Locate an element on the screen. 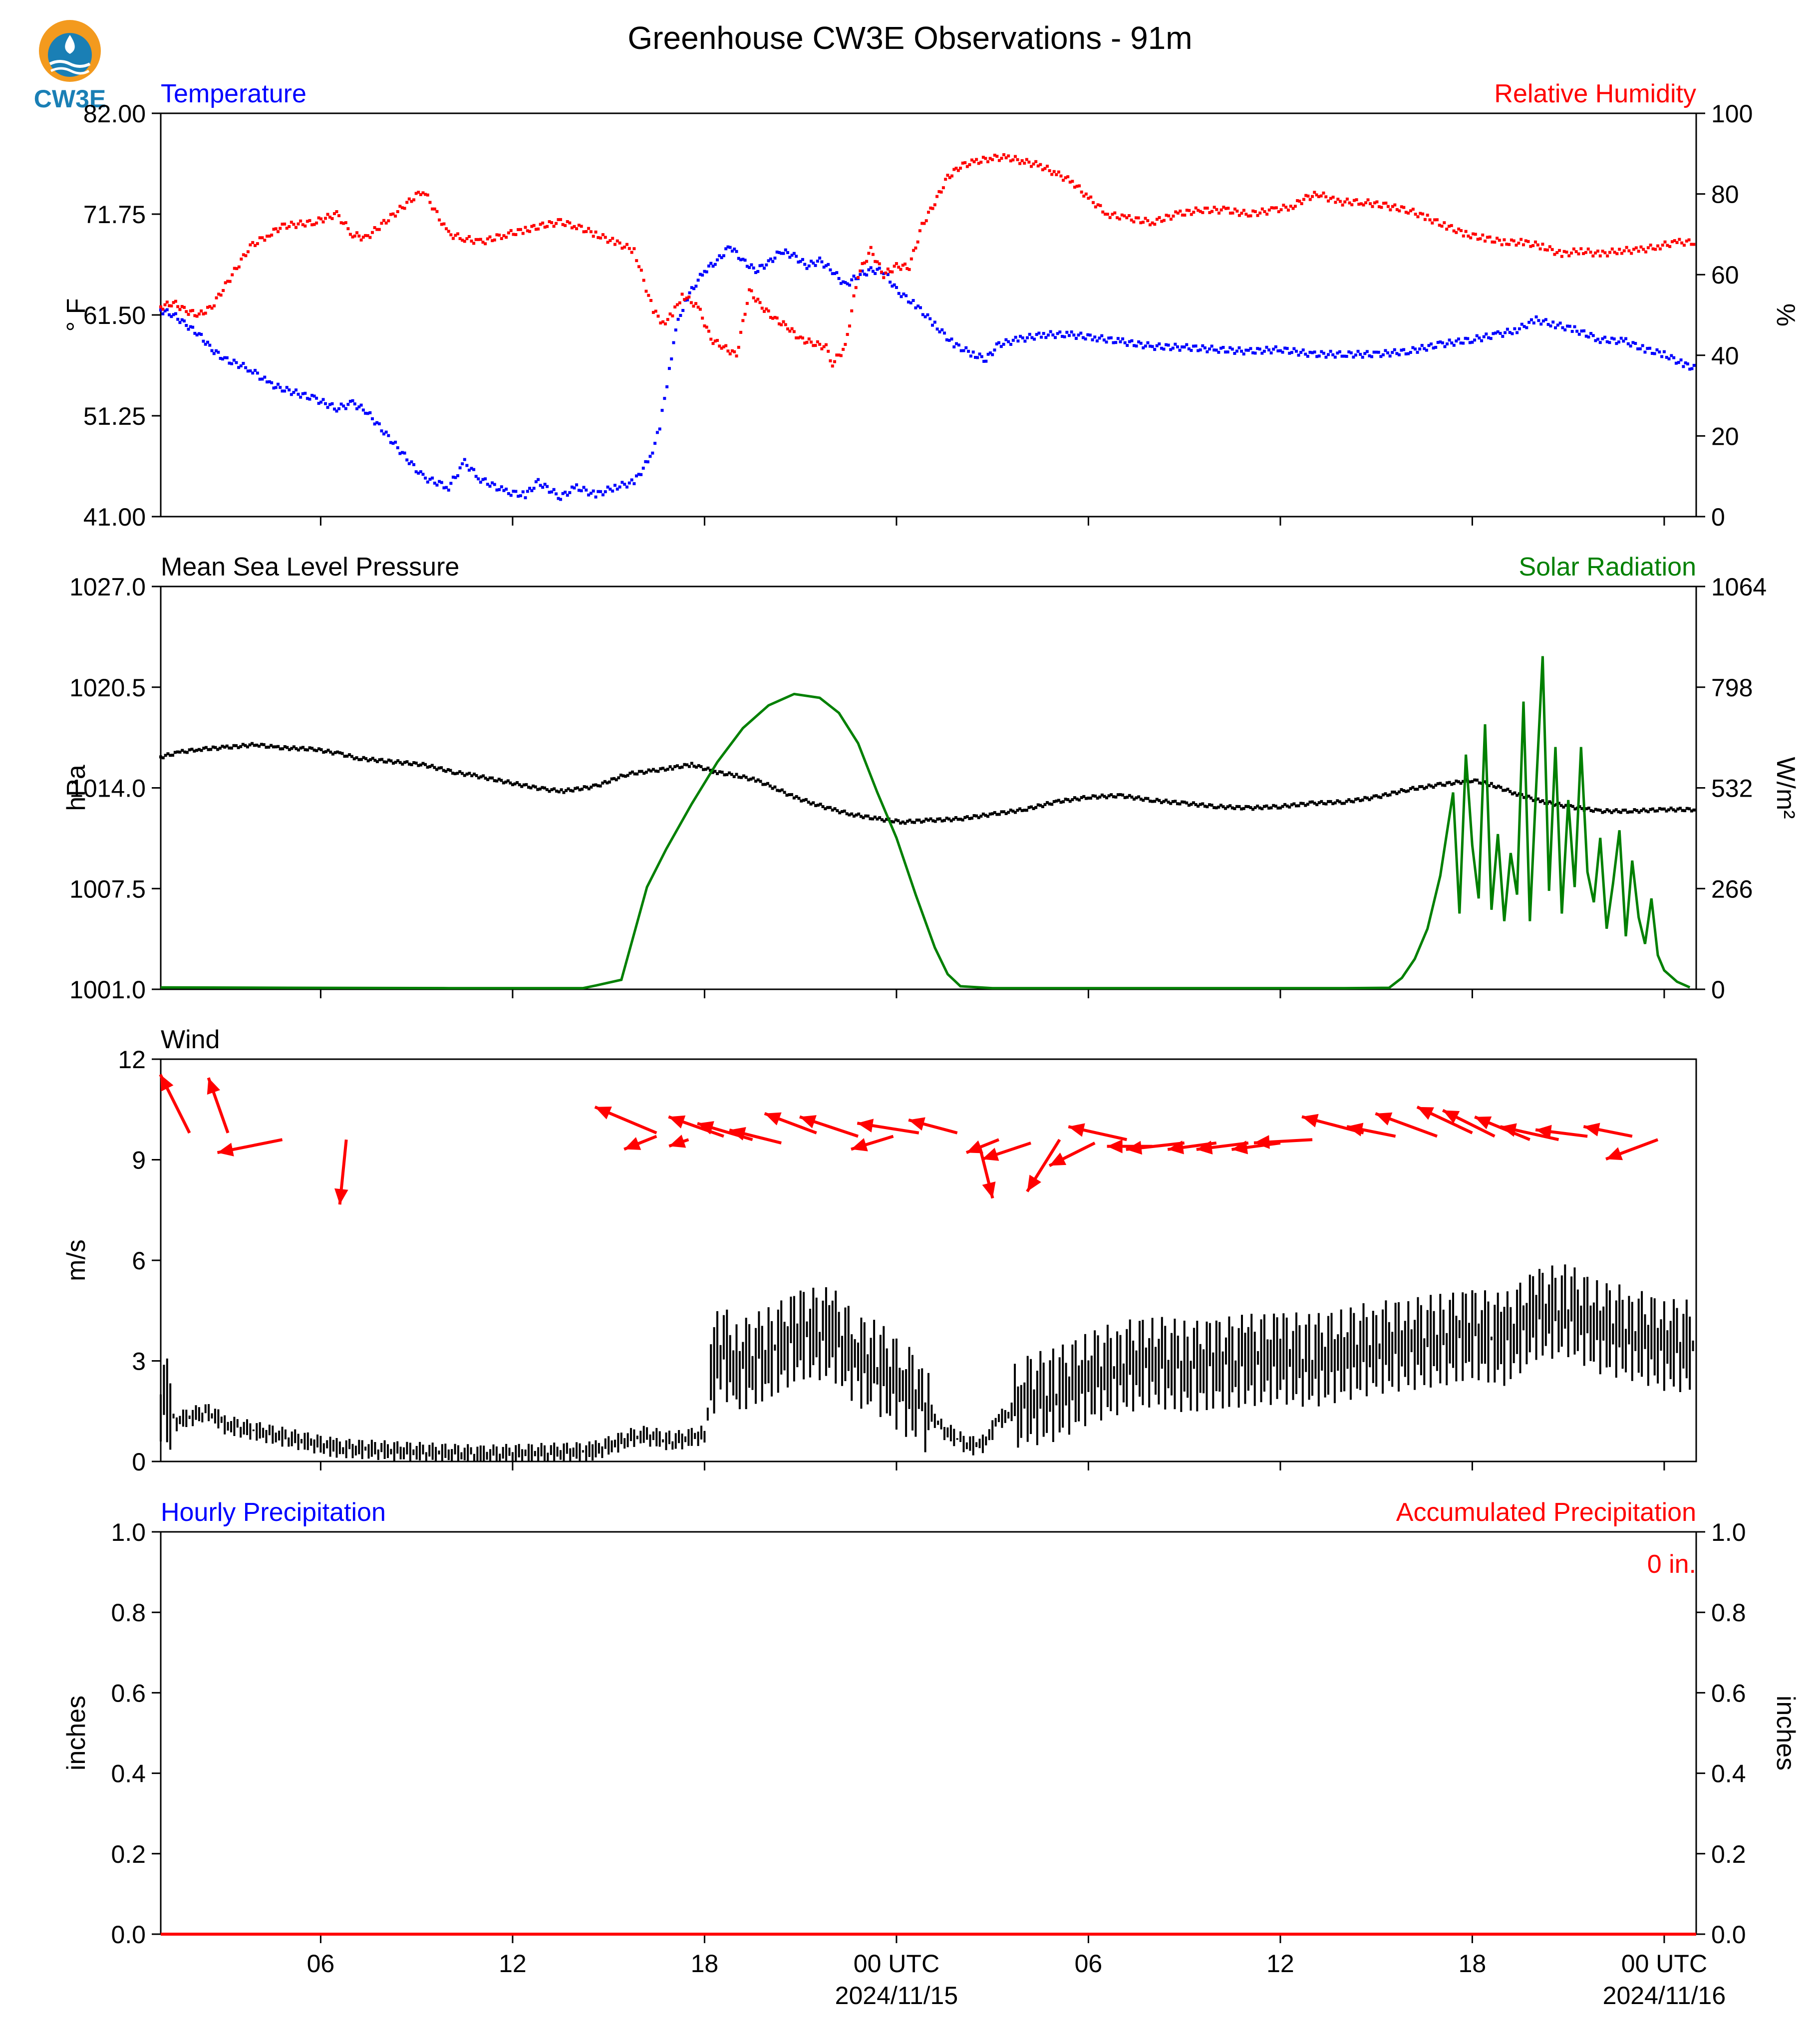 This screenshot has width=1820, height=2028. logo-text: CW3E is located at coordinates (70, 99).